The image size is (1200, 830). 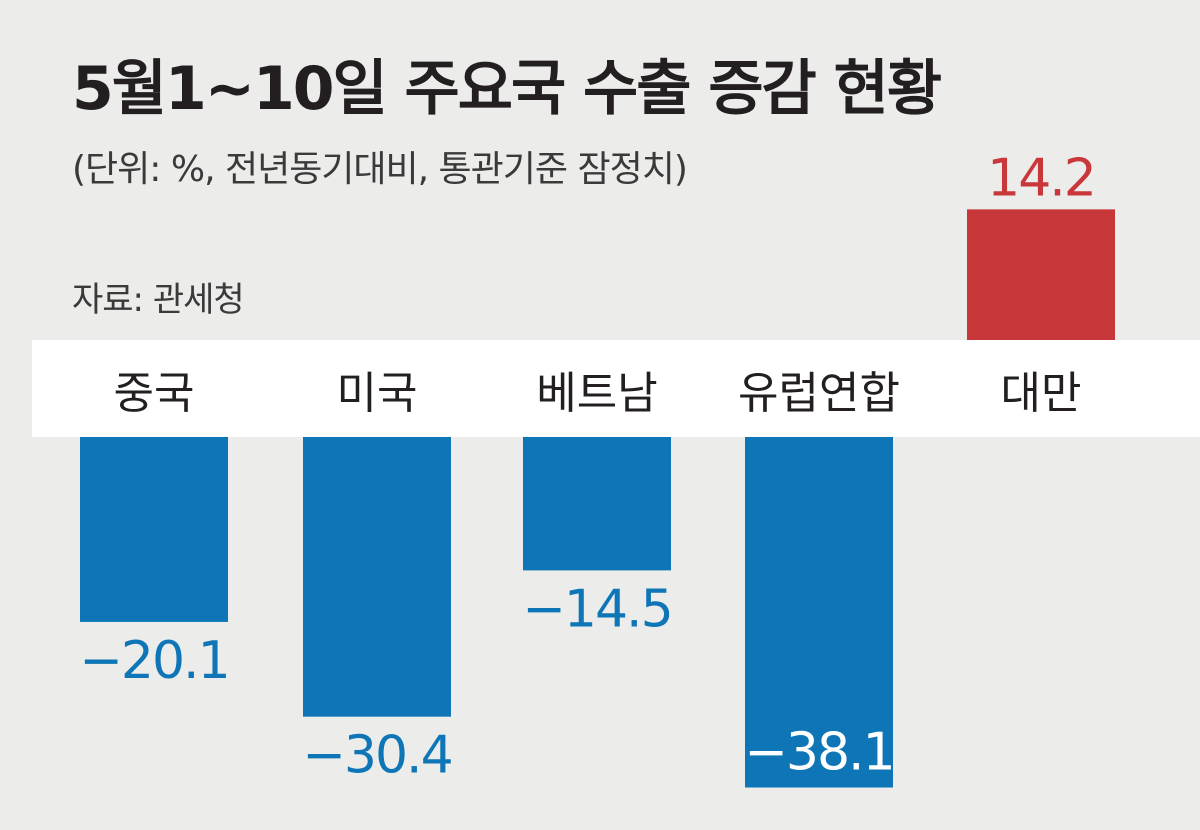 I want to click on value-label: −30.4, so click(x=376, y=756).